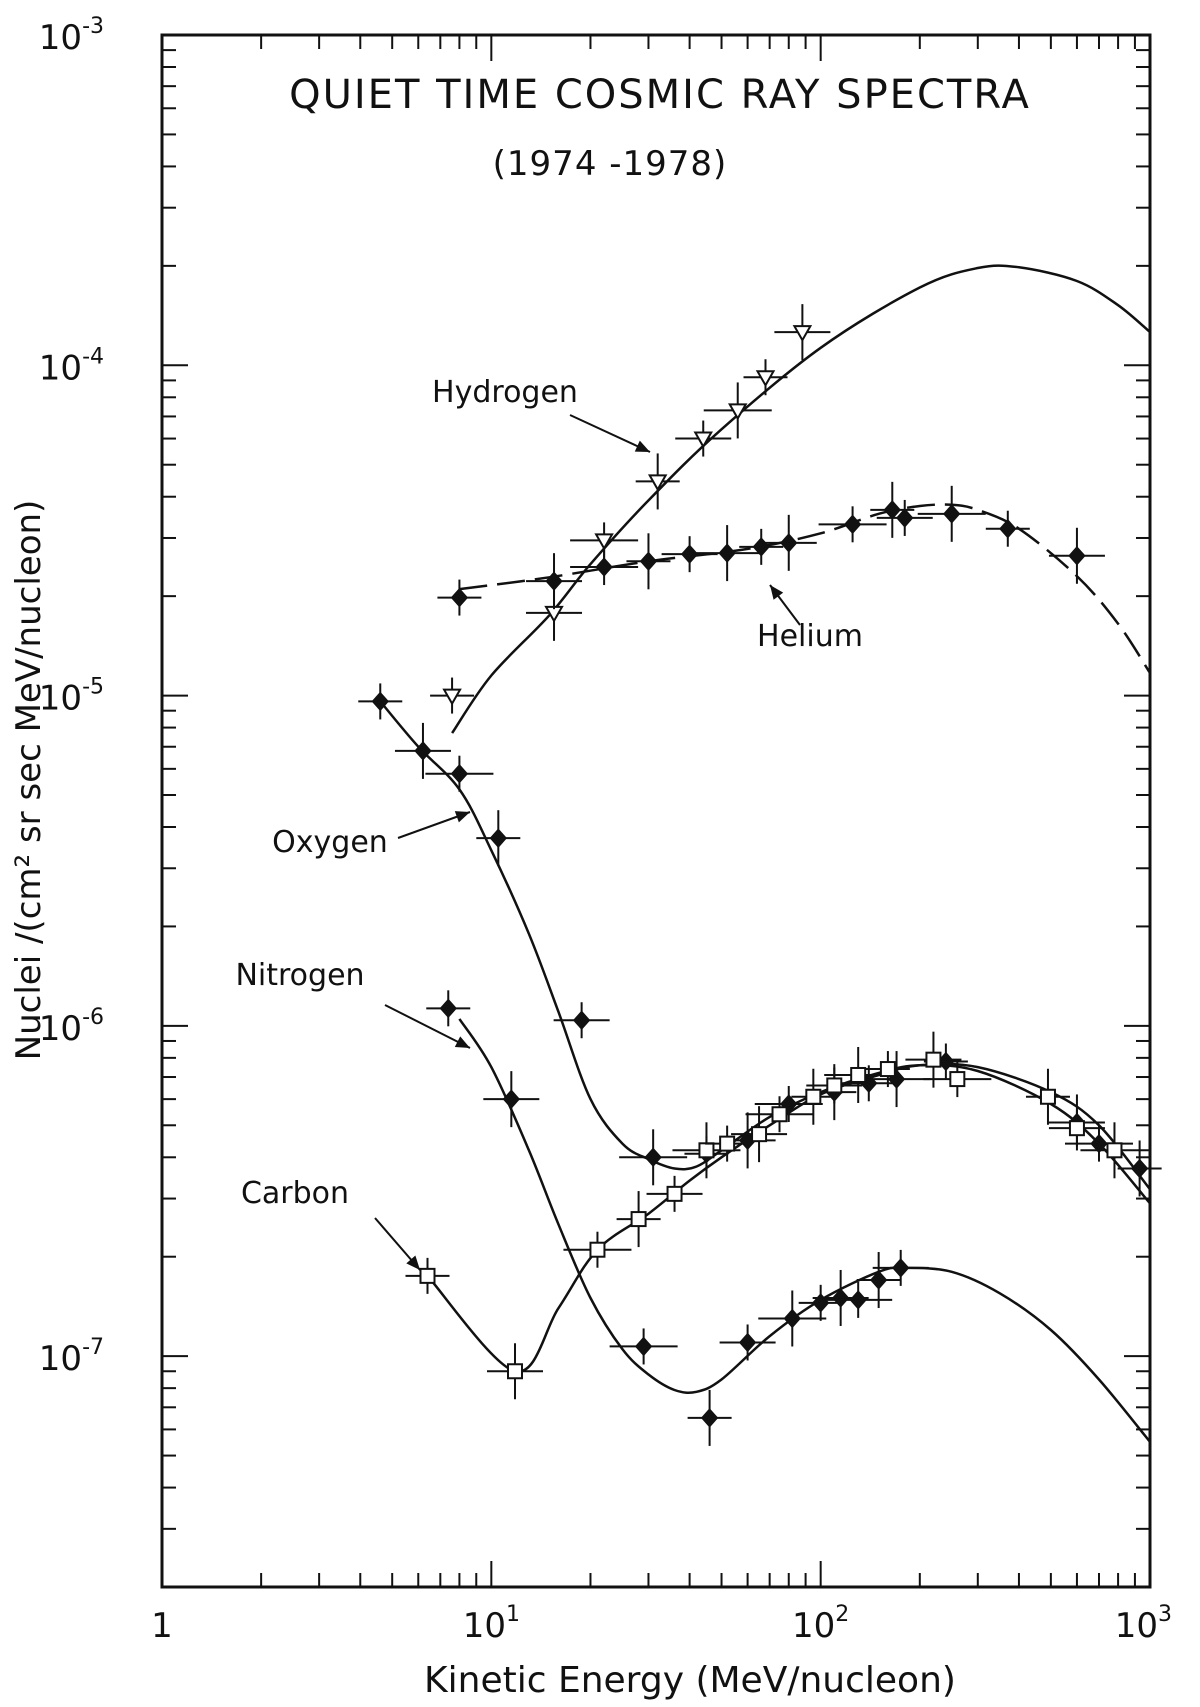 The width and height of the screenshot is (1200, 1707). Describe the element at coordinates (299, 975) in the screenshot. I see `annotation-nitrogen: Nitrogen` at that location.